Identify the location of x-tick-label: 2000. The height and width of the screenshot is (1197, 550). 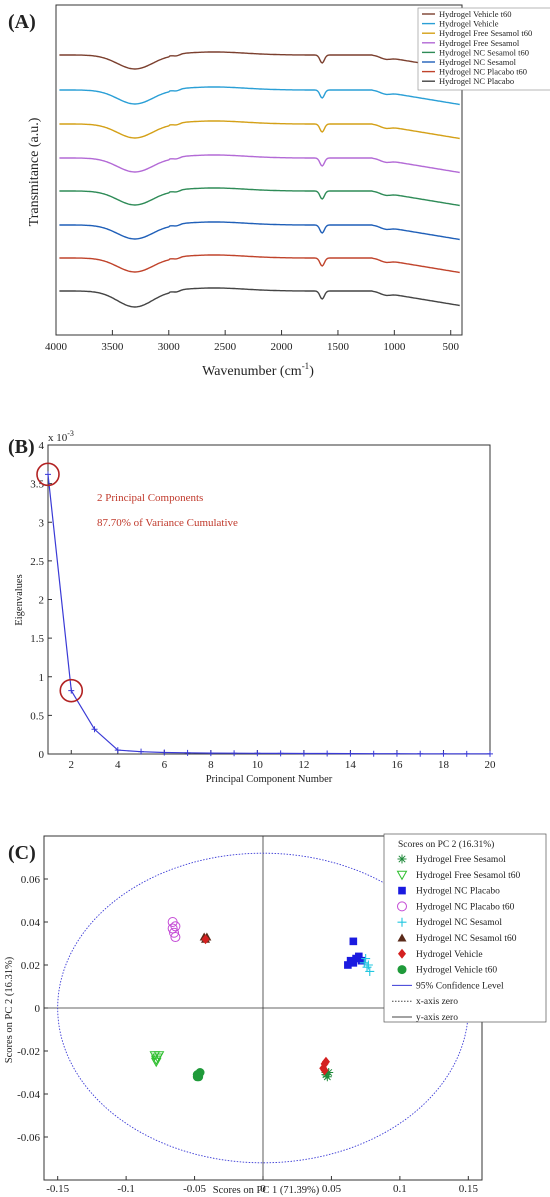
(282, 347).